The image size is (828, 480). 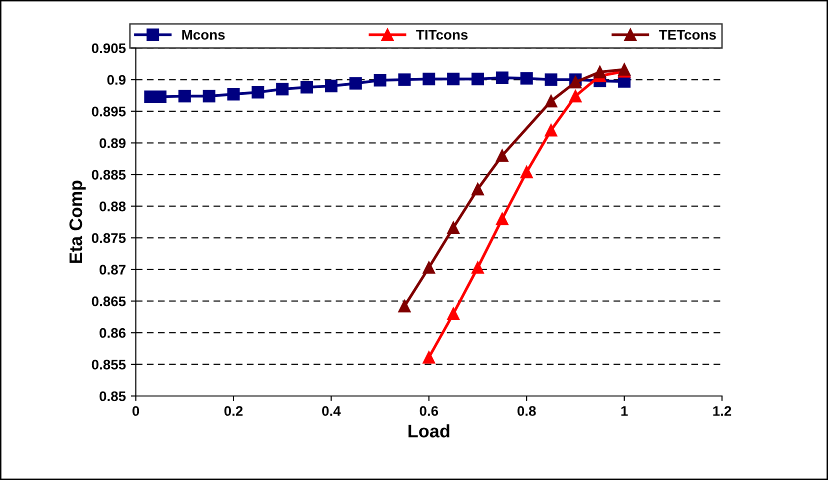 I want to click on y-tick-label: 0.87, so click(x=113, y=269).